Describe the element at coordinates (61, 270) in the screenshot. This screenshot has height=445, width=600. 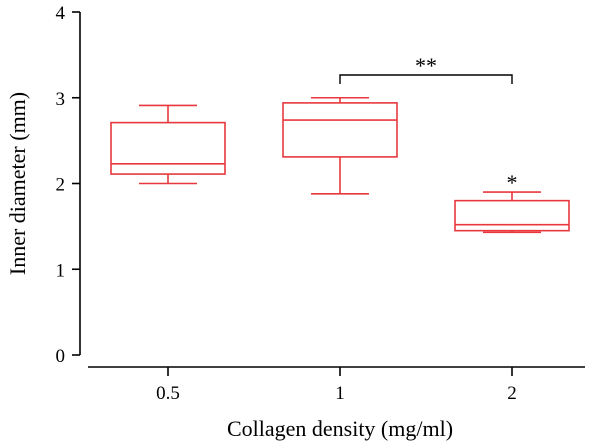
I see `y-tick-label: 1` at that location.